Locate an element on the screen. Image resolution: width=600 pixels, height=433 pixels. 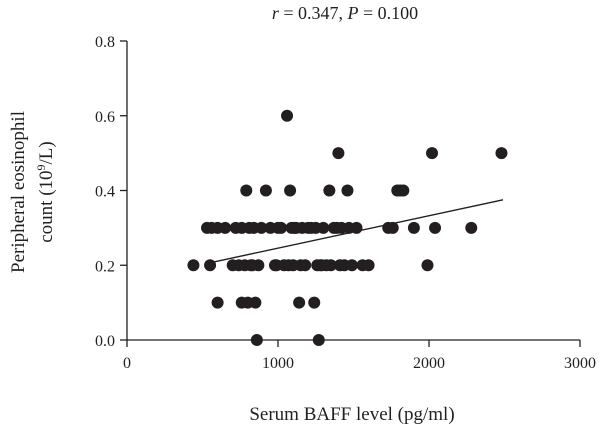
x-tick-label: 3000 is located at coordinates (580, 363).